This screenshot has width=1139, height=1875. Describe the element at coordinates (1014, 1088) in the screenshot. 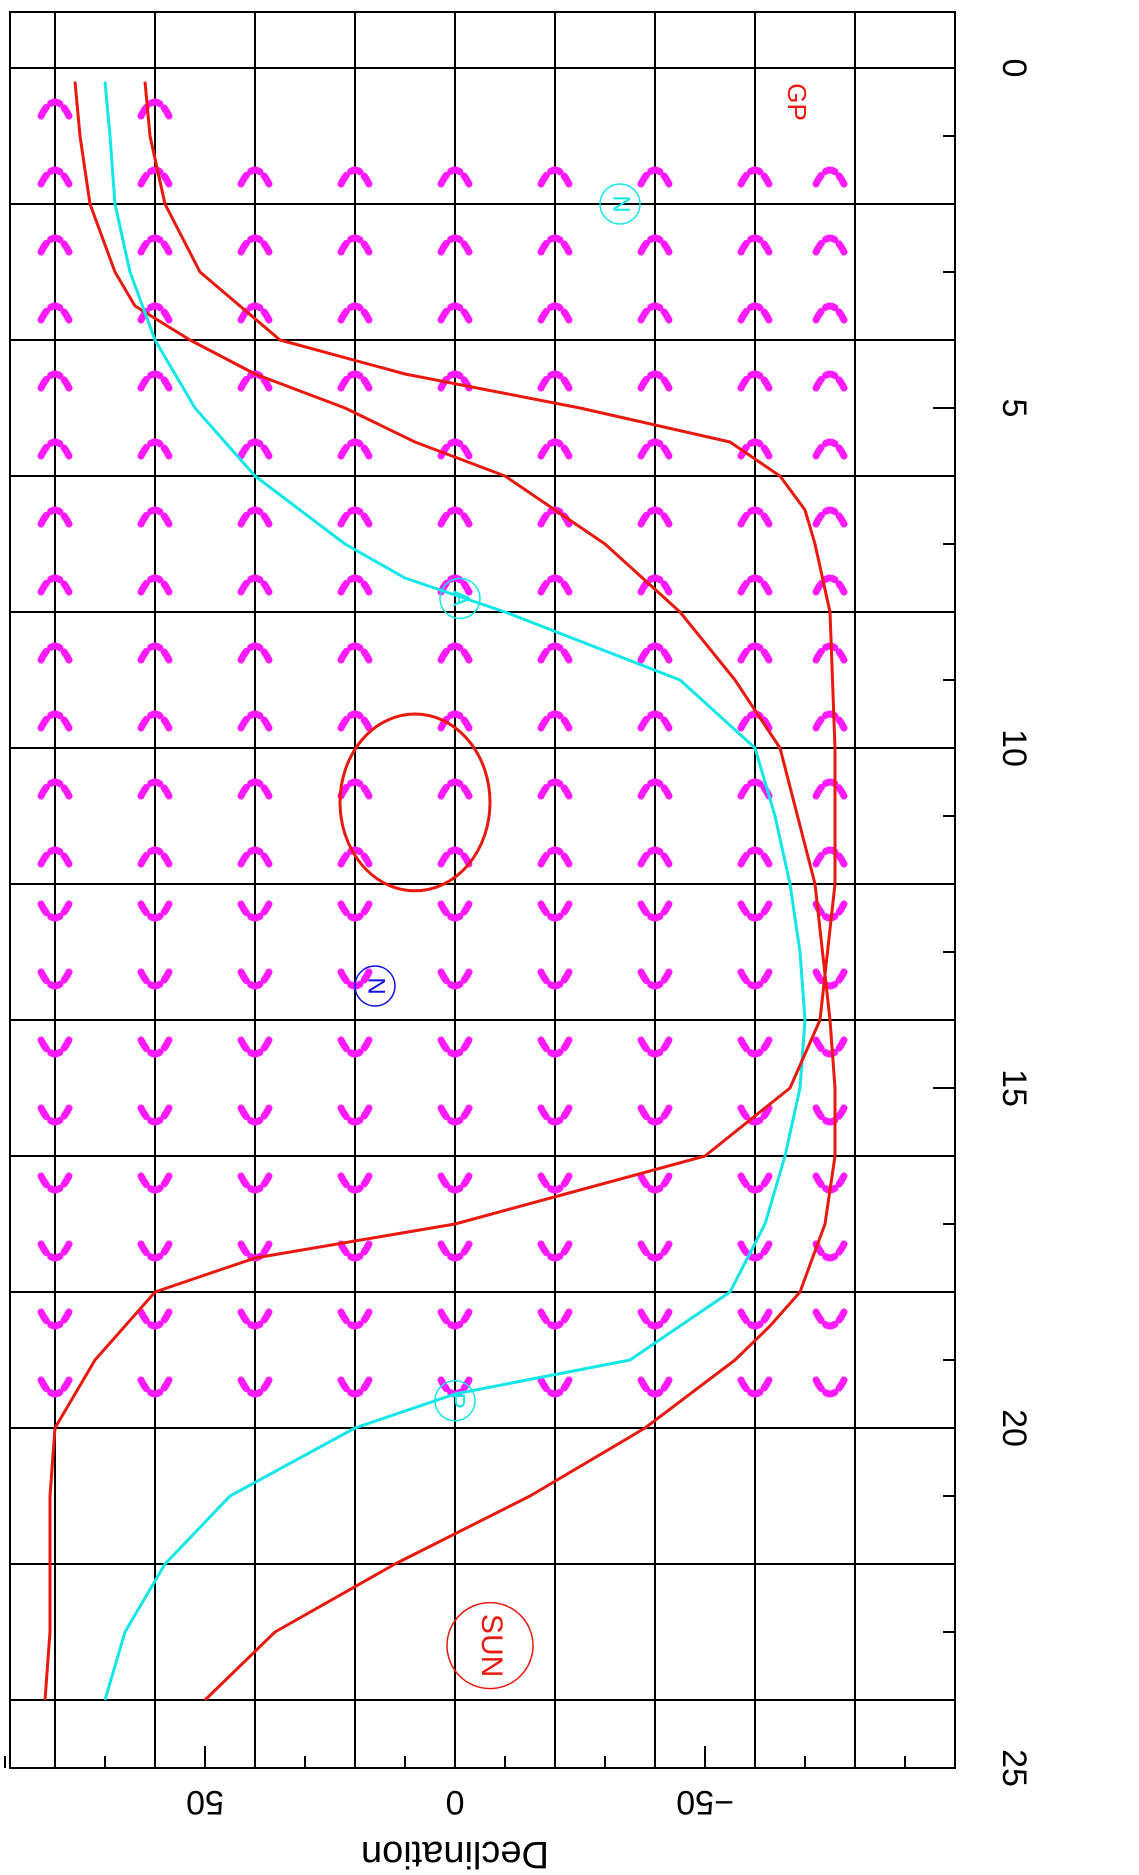

I see `x-tick-label: 15` at that location.